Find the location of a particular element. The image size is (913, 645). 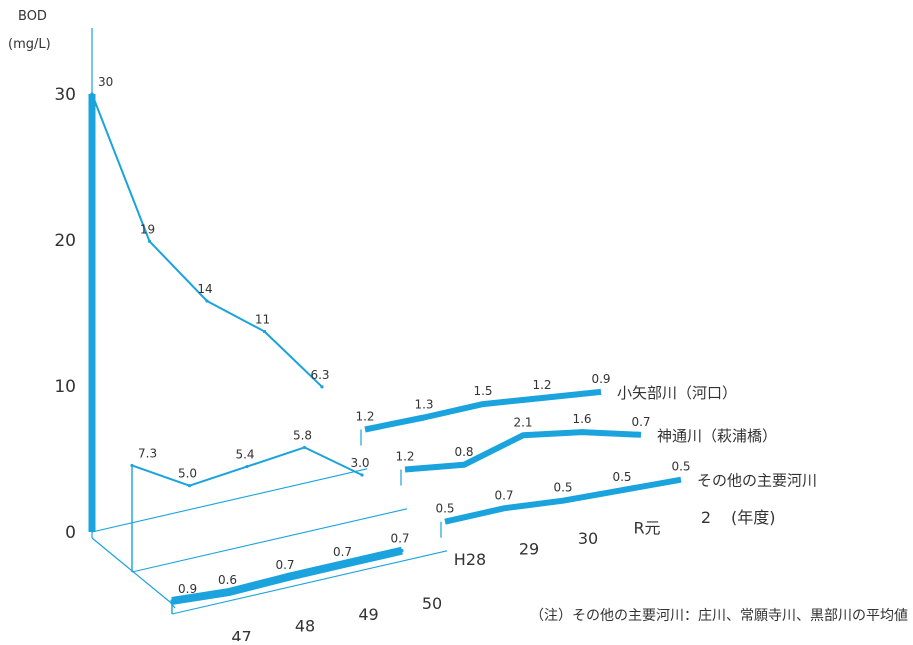

data-label: 11 is located at coordinates (262, 320).